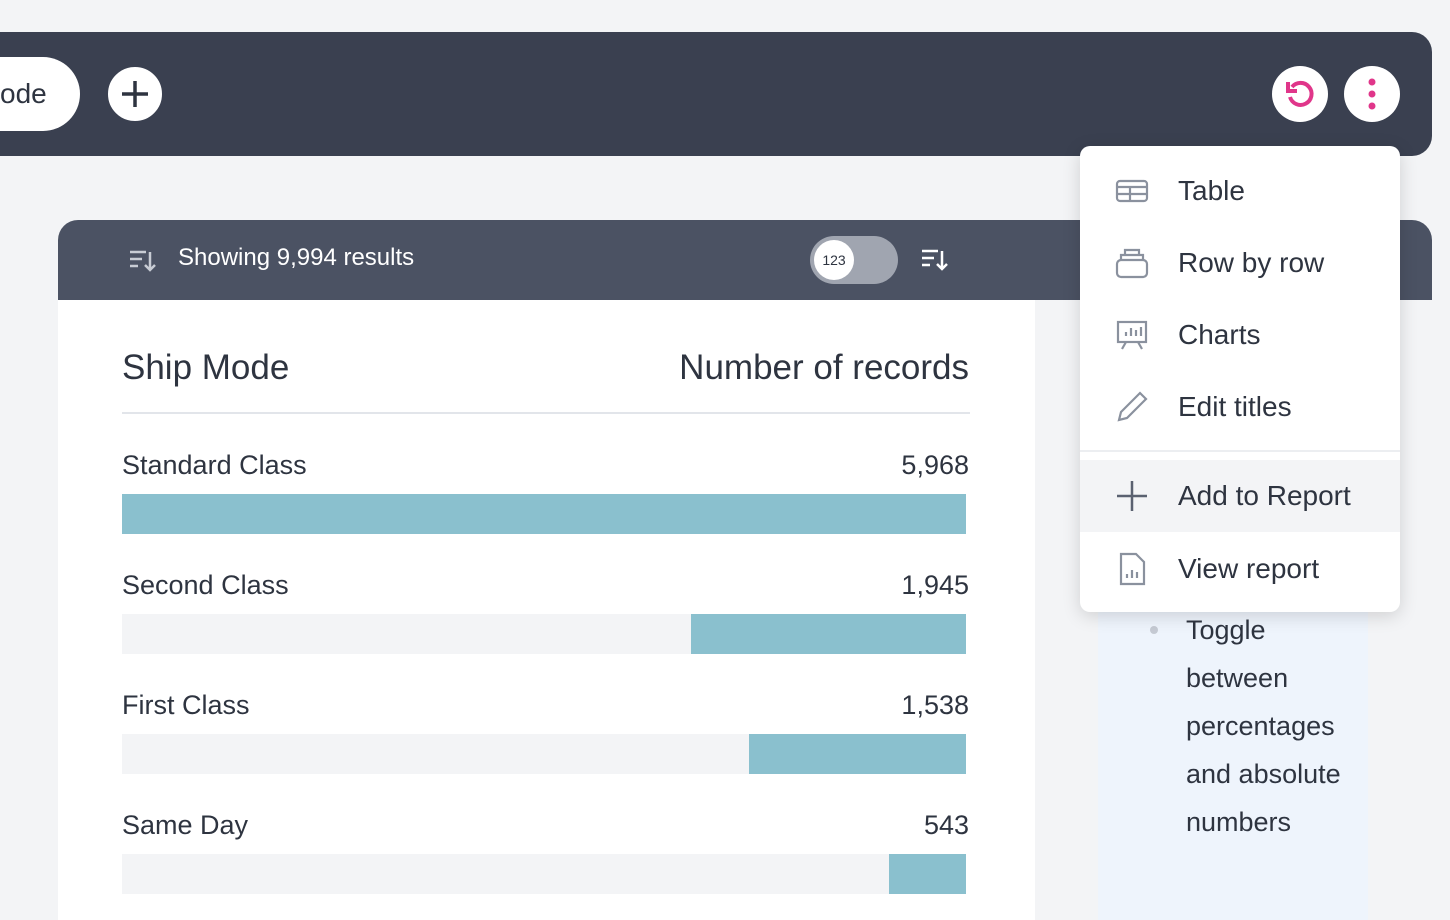  Describe the element at coordinates (1132, 569) in the screenshot. I see `report-icon` at that location.